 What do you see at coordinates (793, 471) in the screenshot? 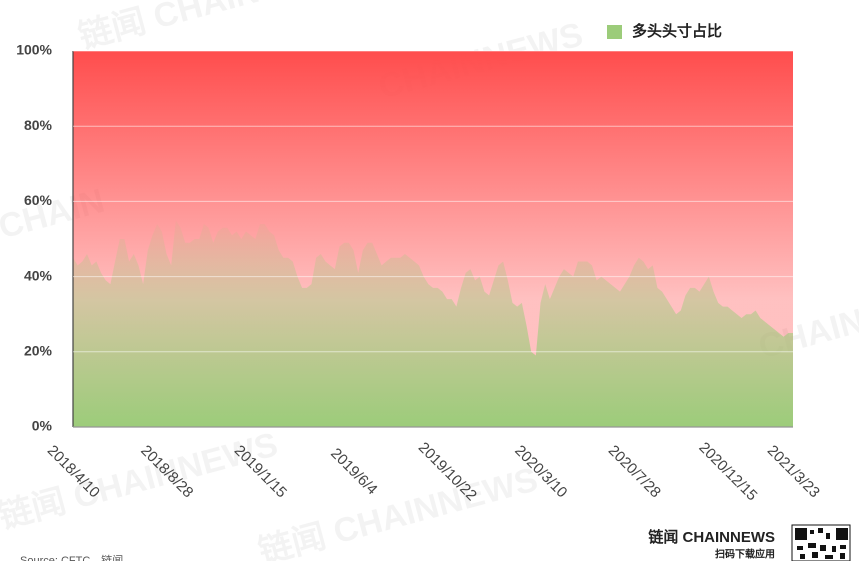
I see `x-tick-label: 2021/3/23` at bounding box center [793, 471].